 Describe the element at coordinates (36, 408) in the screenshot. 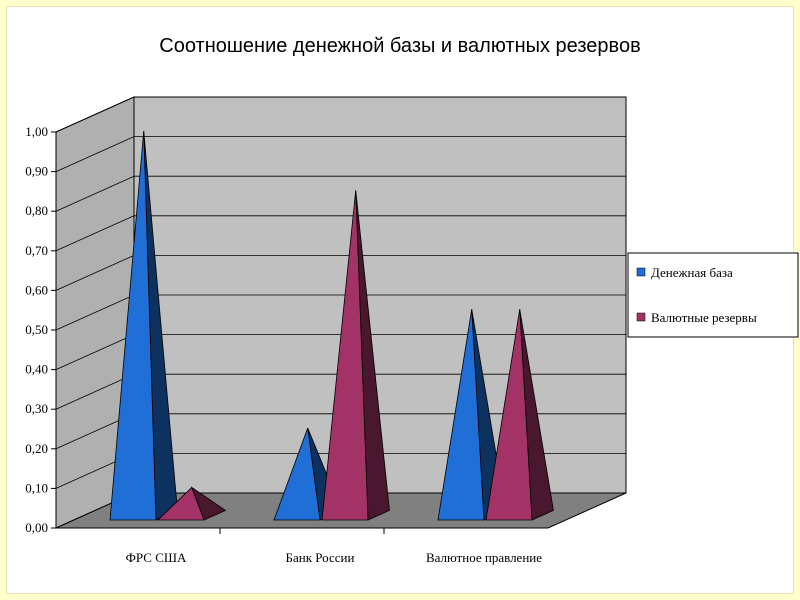

I see `y-tick-label: 0,30` at that location.